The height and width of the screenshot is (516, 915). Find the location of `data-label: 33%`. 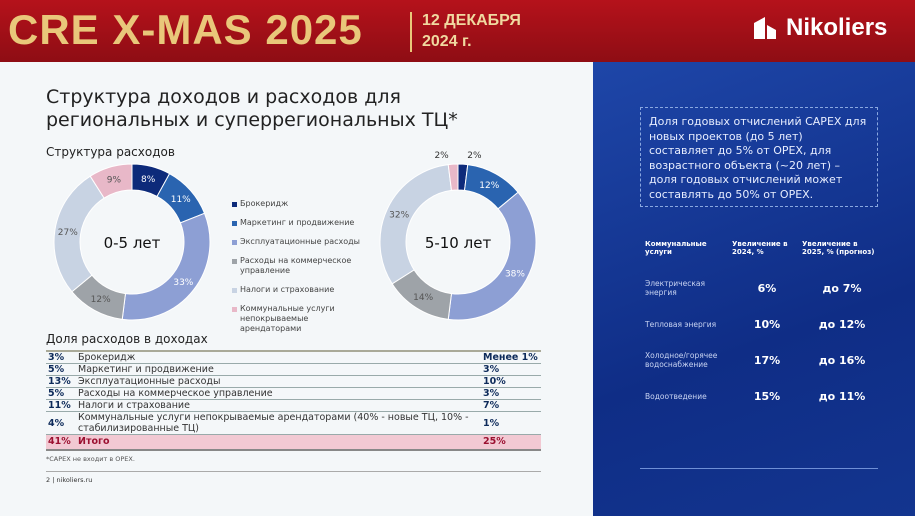

data-label: 33% is located at coordinates (183, 283).